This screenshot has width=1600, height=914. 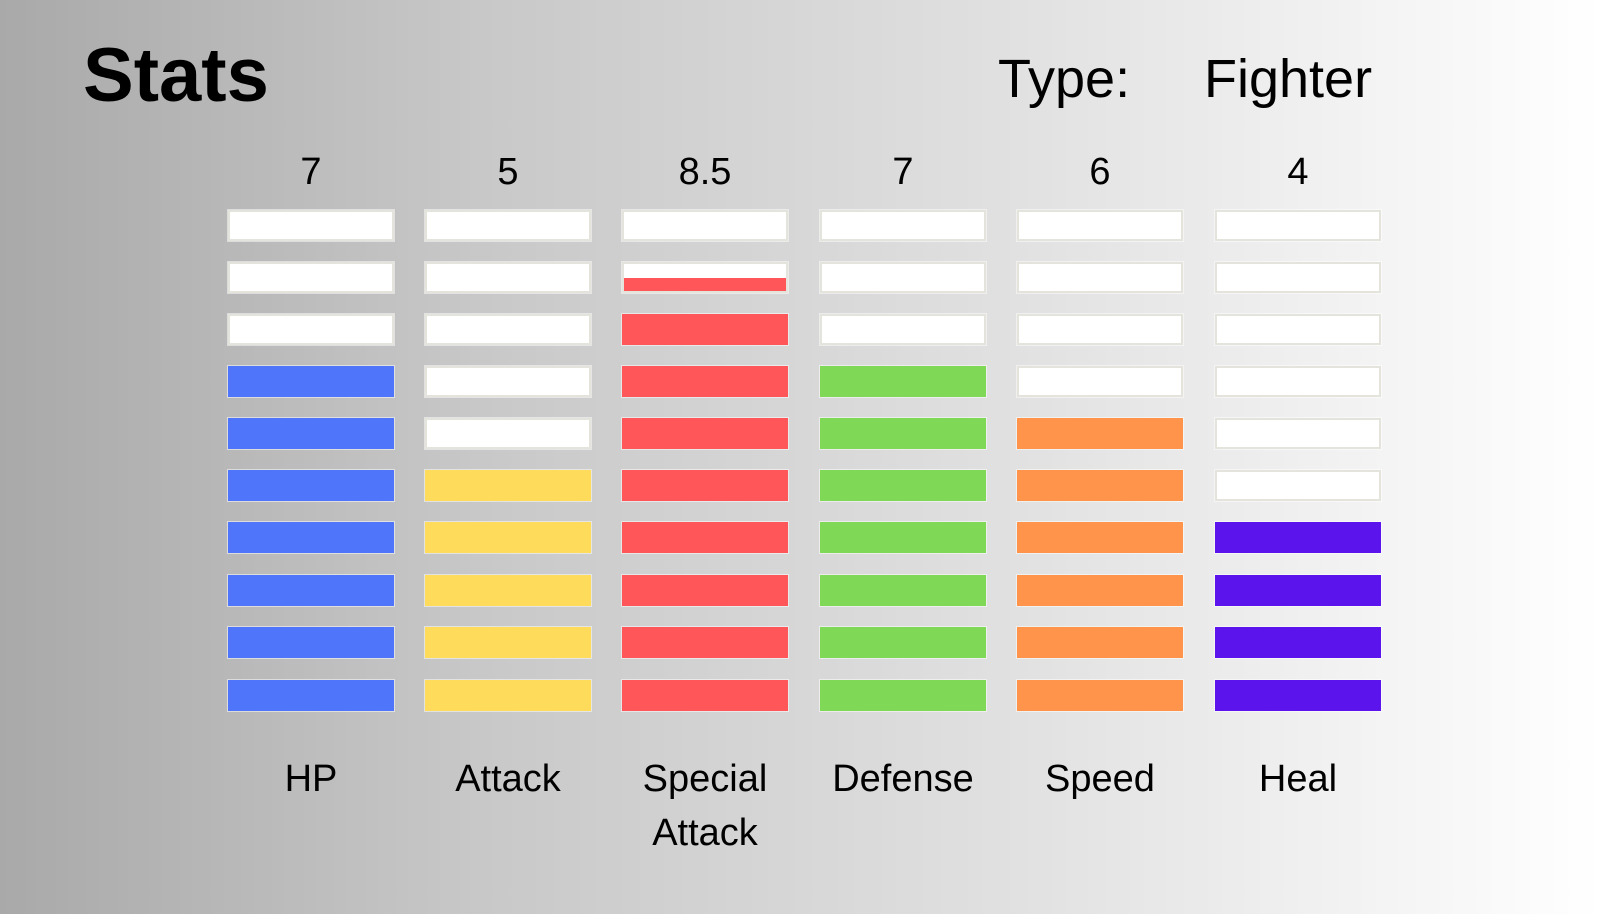 I want to click on stats-title: Stats, so click(x=176, y=75).